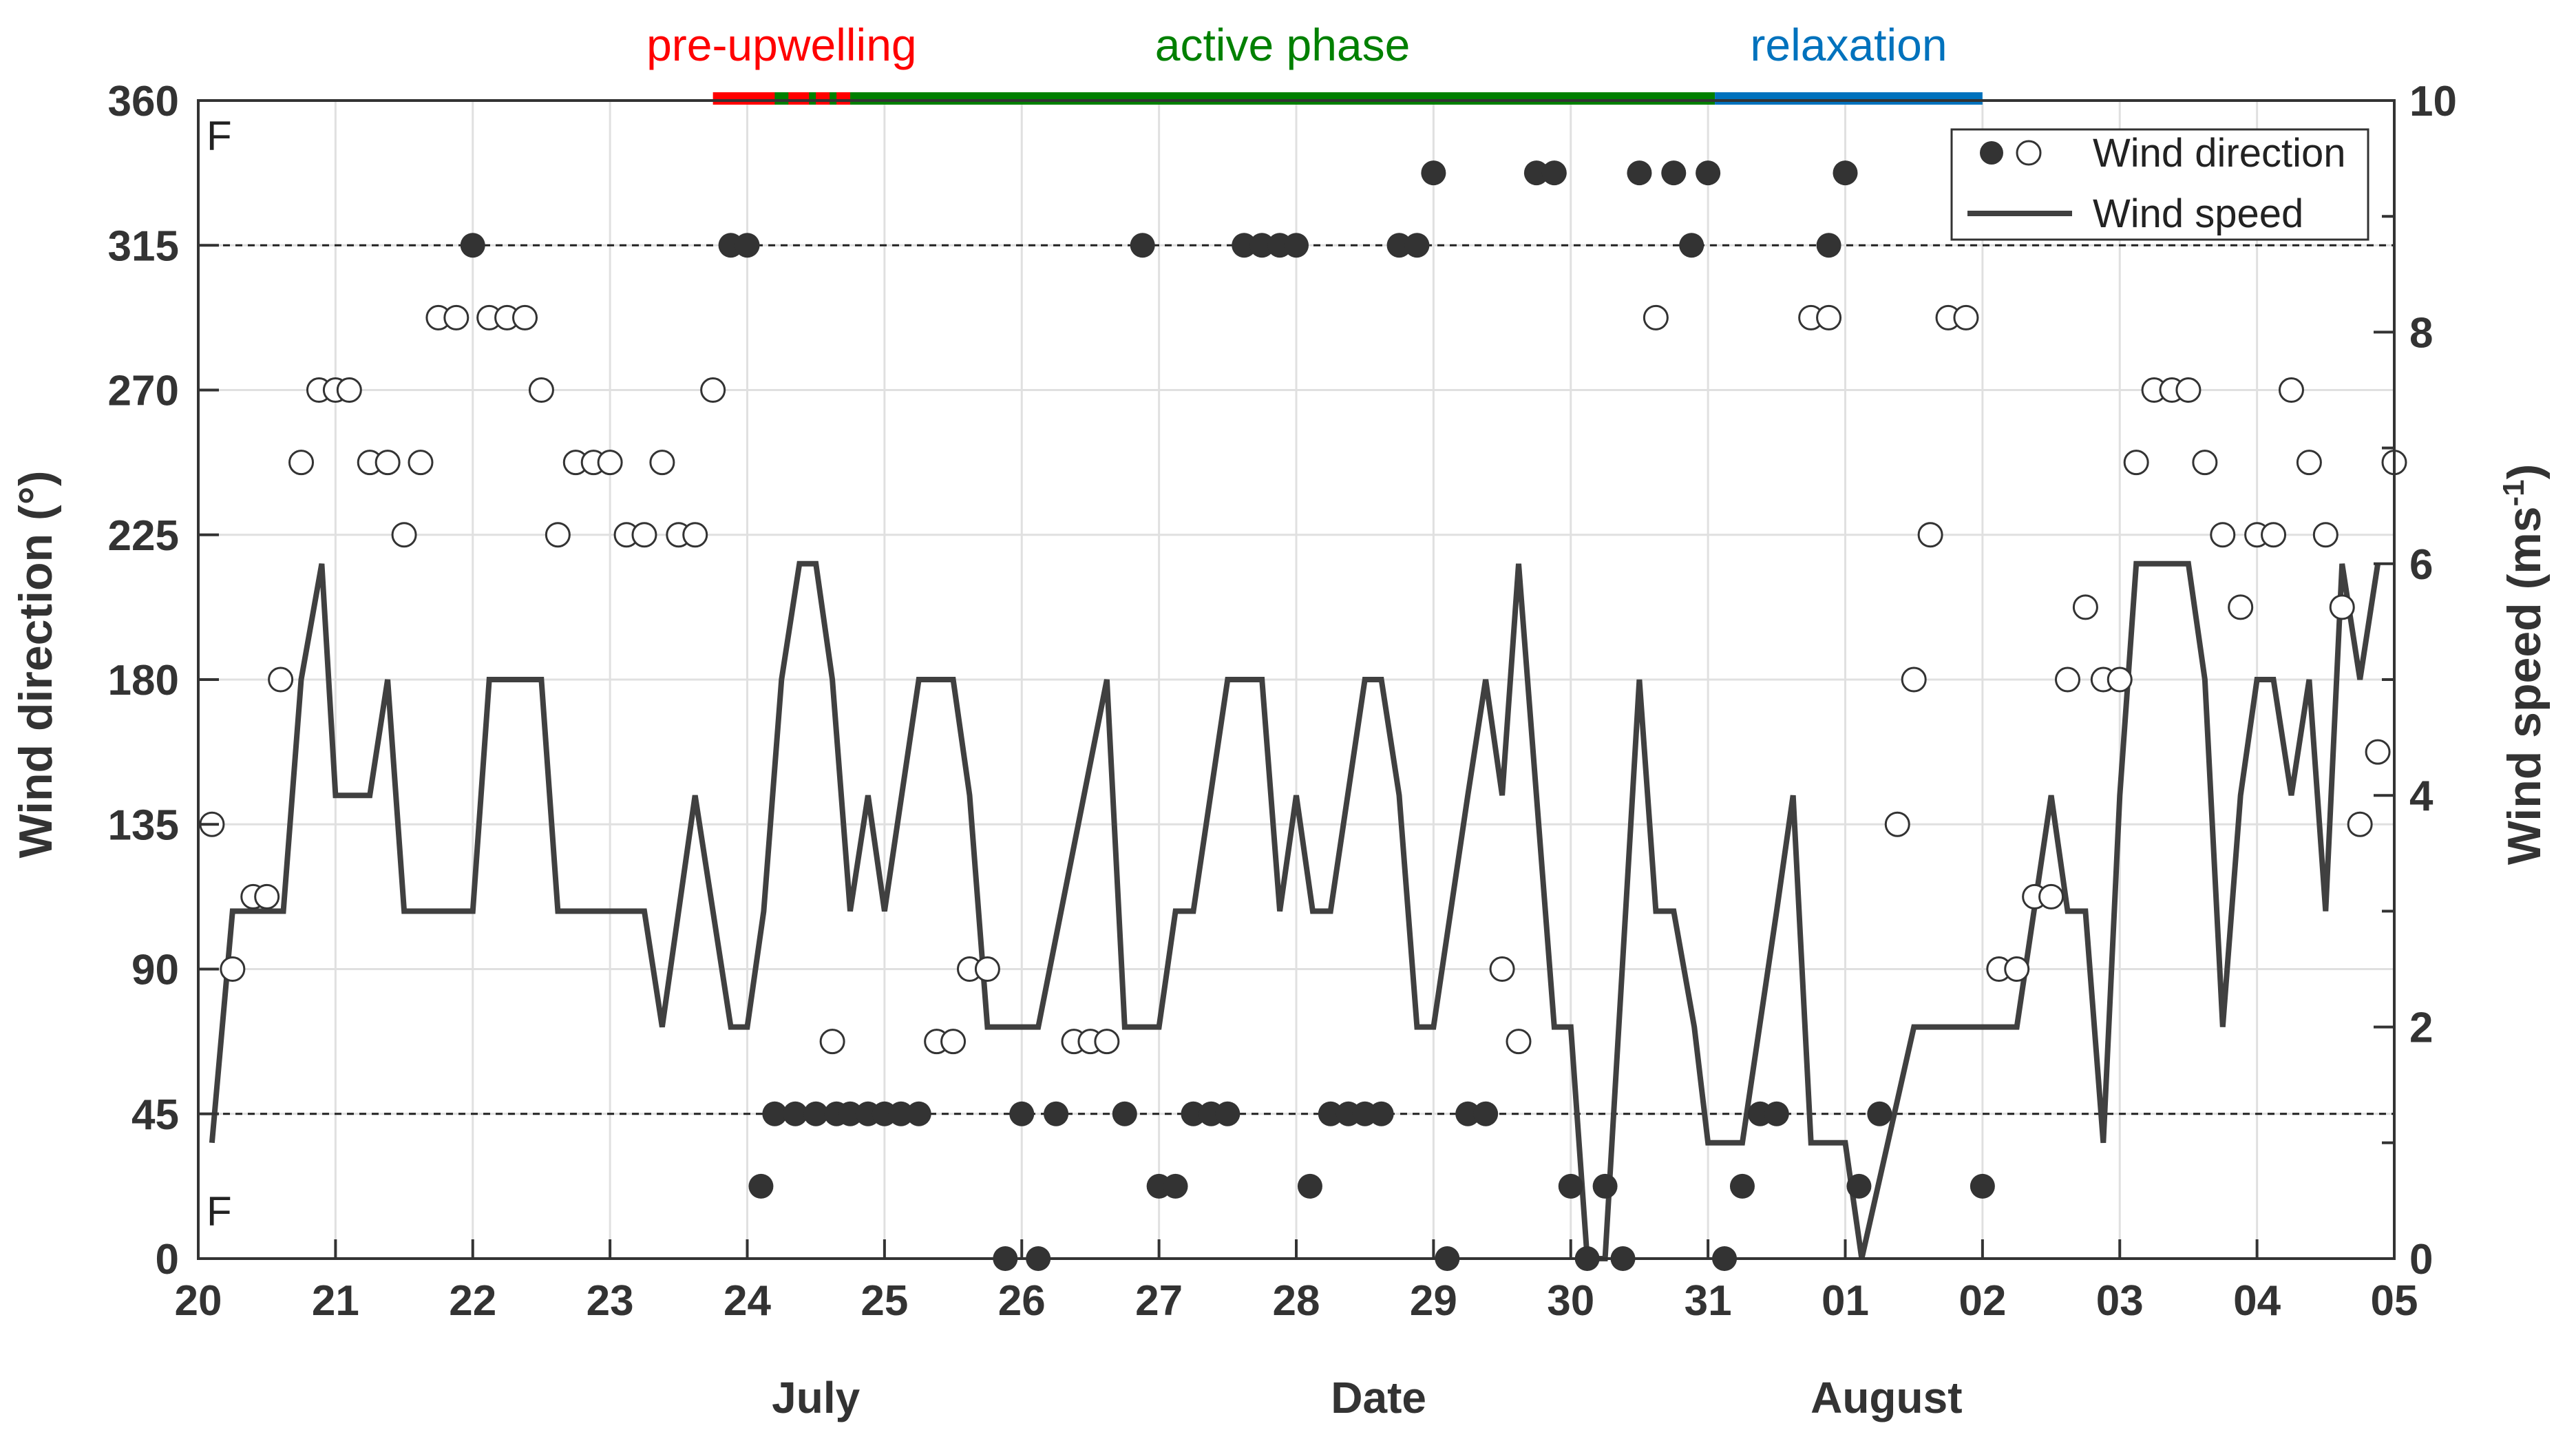 This screenshot has width=2576, height=1439. I want to click on month-labels: July Date August, so click(1367, 1398).